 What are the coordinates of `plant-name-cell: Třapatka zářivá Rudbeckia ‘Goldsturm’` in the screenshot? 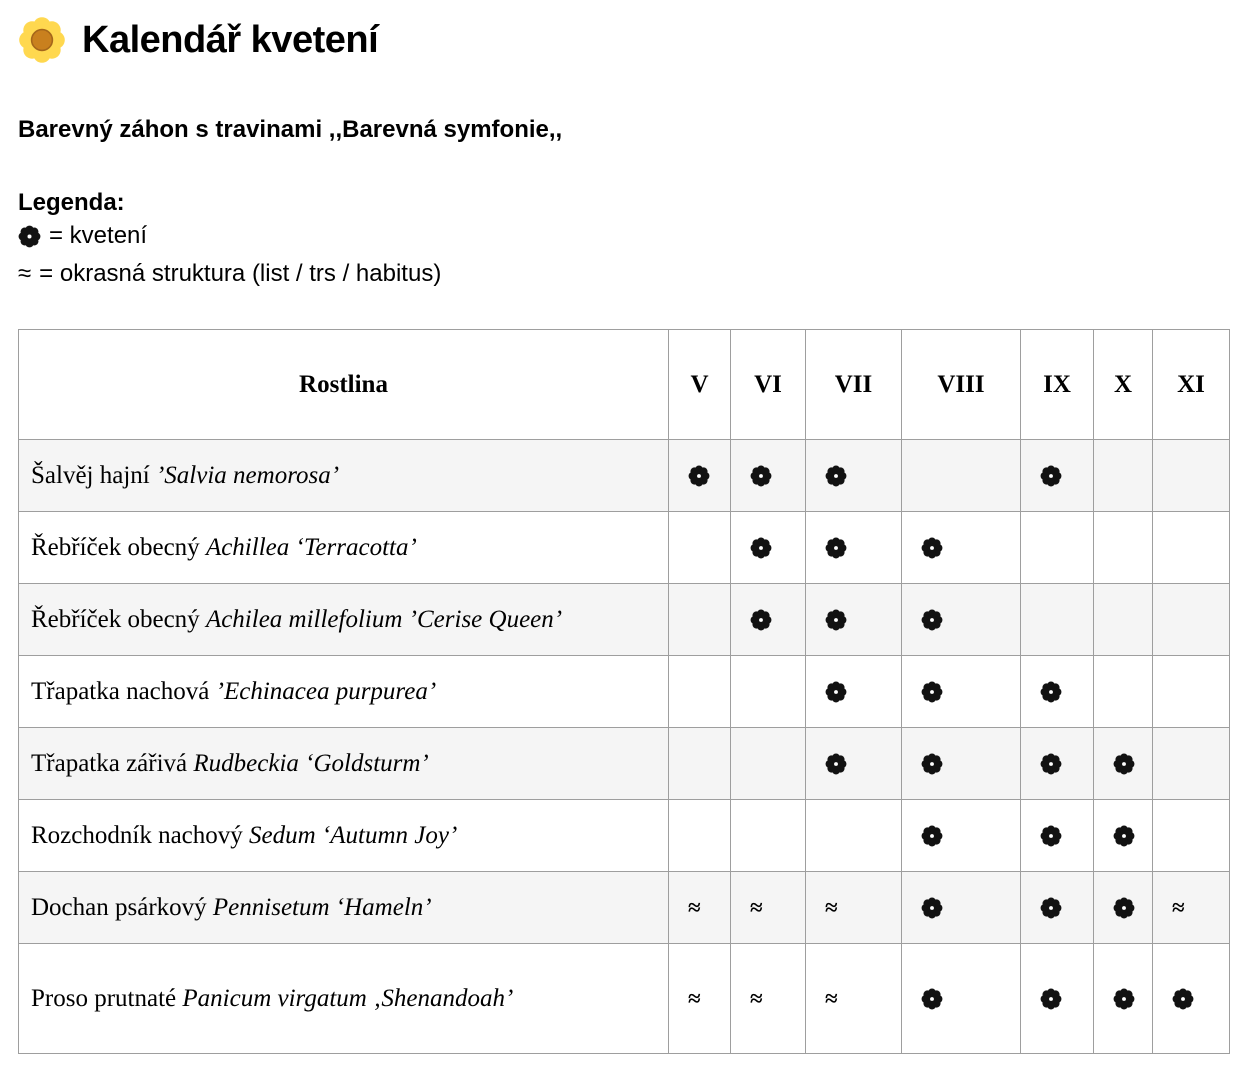 It's located at (343, 763).